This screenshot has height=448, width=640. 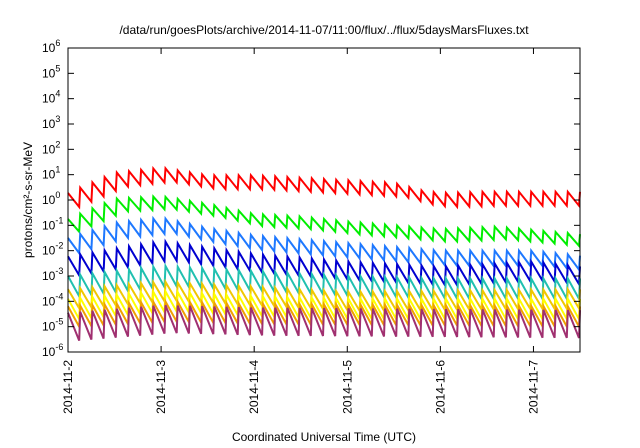 I want to click on y-tick-label: 10², so click(x=51, y=147).